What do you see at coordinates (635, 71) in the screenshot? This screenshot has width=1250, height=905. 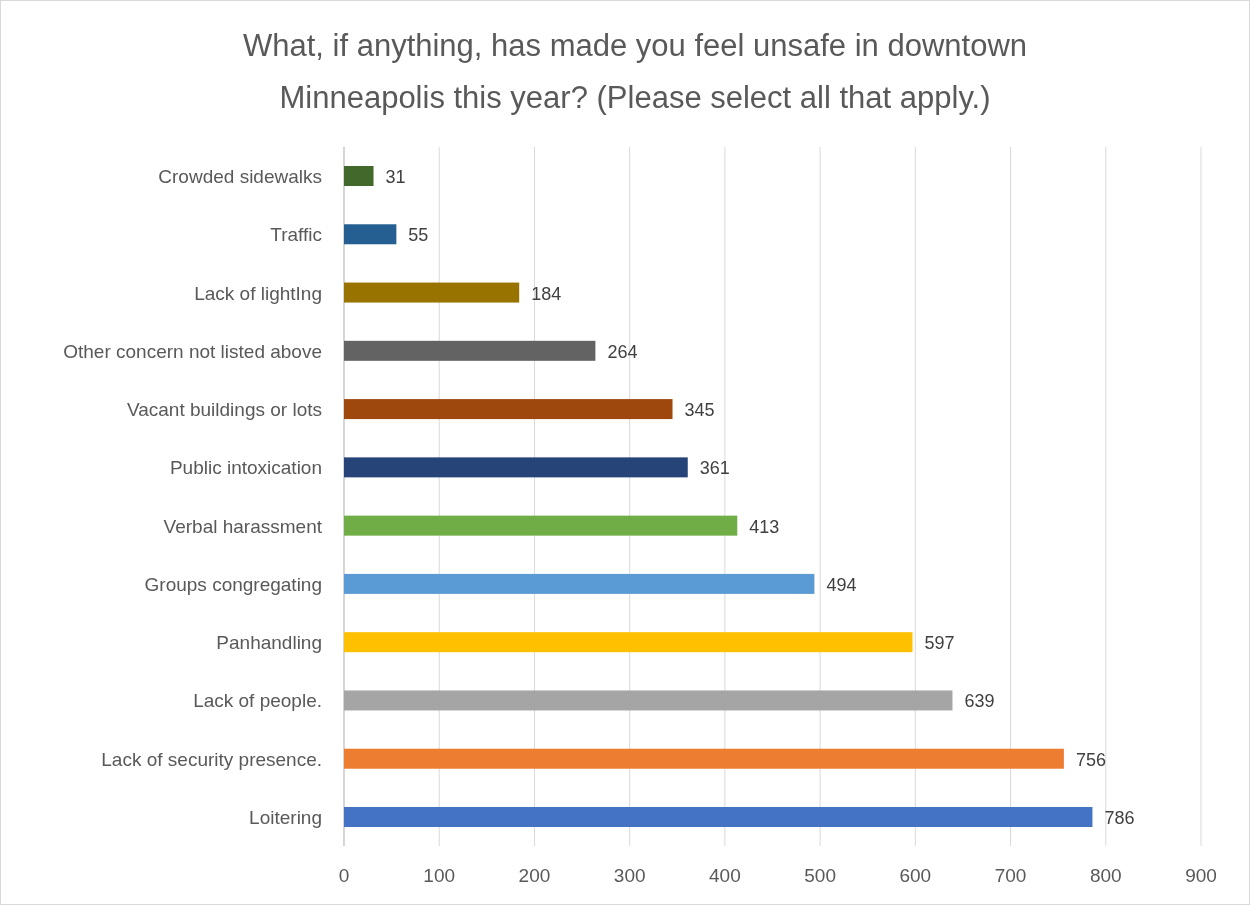 I see `chart-title: What, if anything, has made you feel unsafe in downtown Minneapolis this year? (Please select all that apply.)` at bounding box center [635, 71].